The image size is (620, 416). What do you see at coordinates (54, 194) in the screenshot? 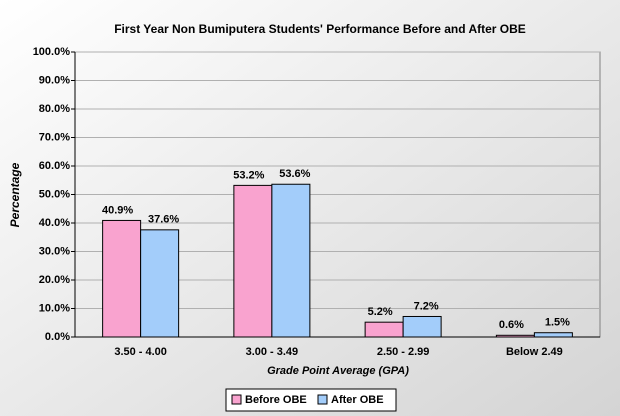
I see `y-tick-label: 50.0%` at bounding box center [54, 194].